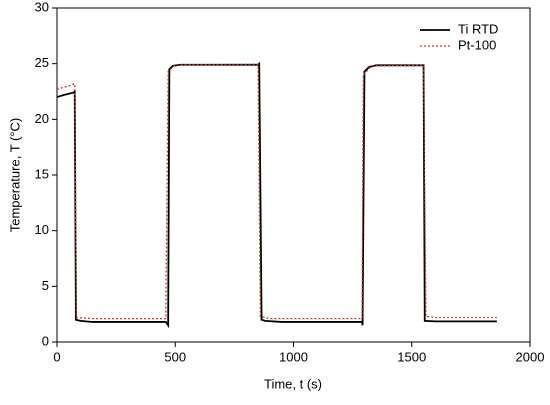 This screenshot has height=405, width=550. What do you see at coordinates (477, 44) in the screenshot?
I see `legend-label: Pt-100` at bounding box center [477, 44].